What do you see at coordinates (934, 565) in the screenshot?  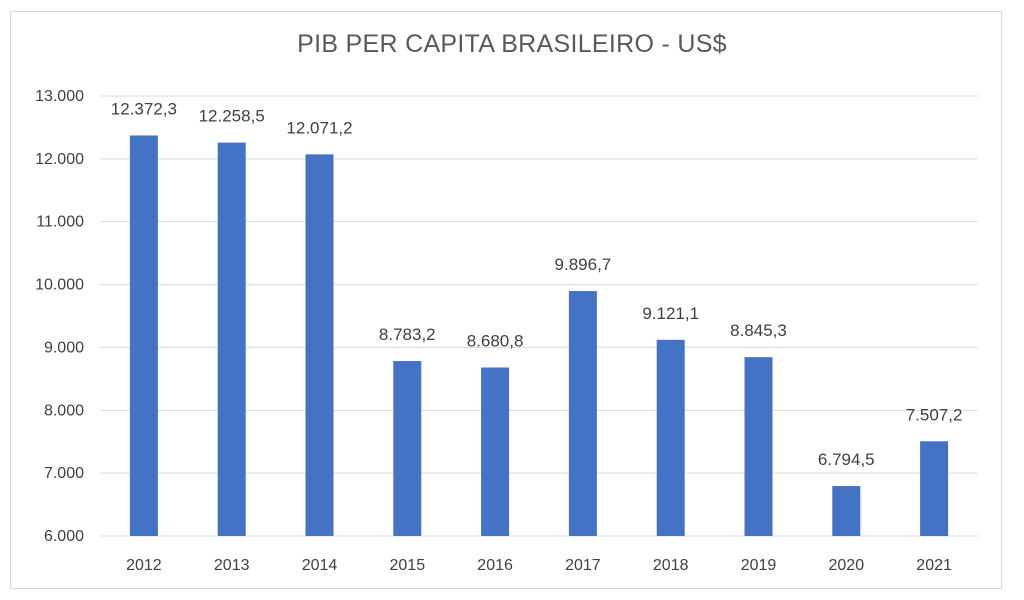 I see `x-tick-label-2021: 2021` at bounding box center [934, 565].